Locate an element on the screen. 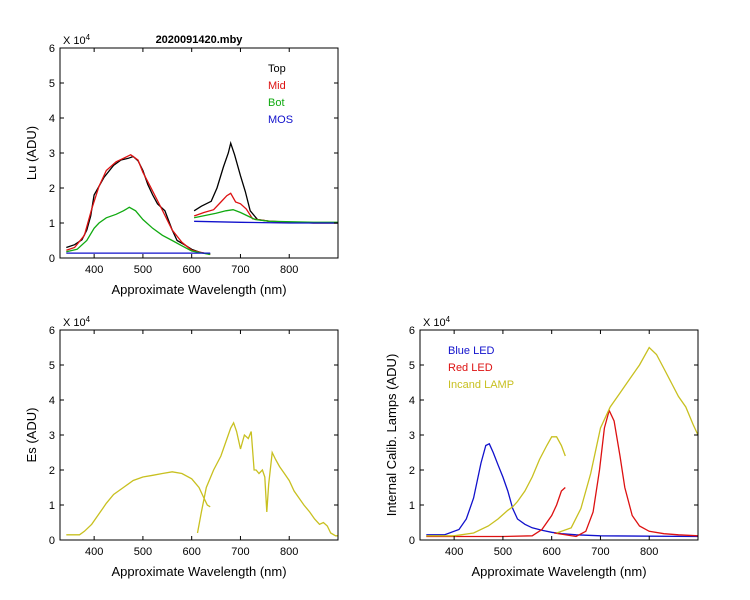 The image size is (750, 600). legend-entry: Bot is located at coordinates (276, 103).